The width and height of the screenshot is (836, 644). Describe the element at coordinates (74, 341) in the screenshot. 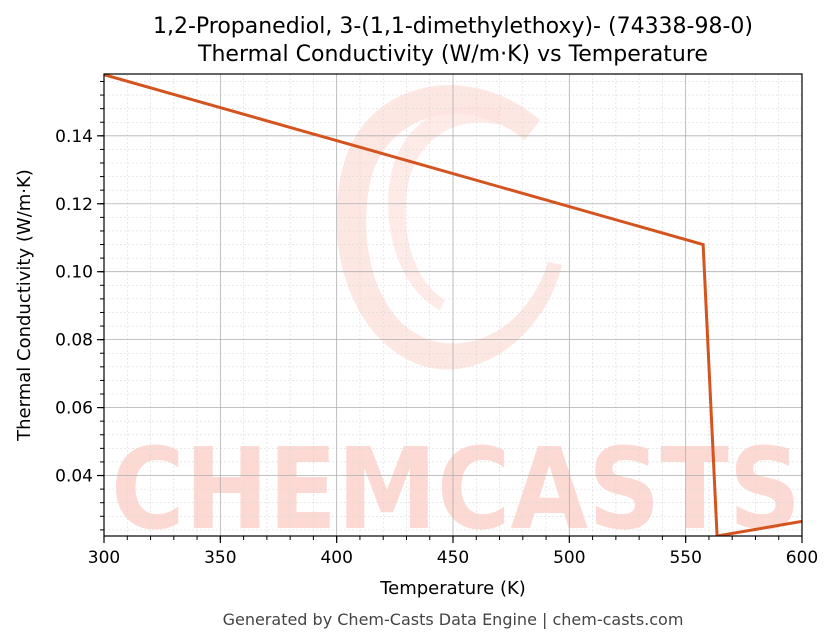

I see `y-tick-label: 0.08` at that location.